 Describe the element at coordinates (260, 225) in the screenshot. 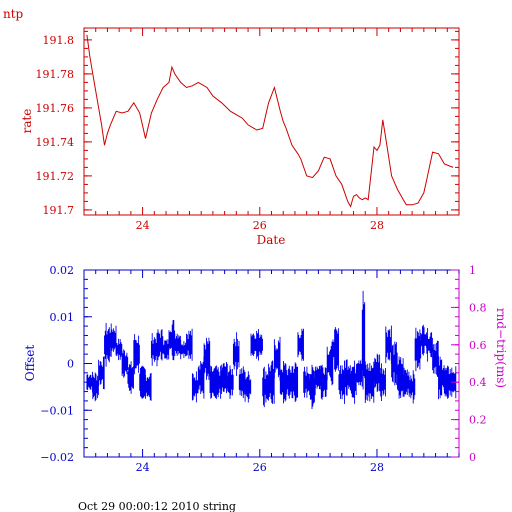

I see `rate-x-tick-label: 26` at that location.